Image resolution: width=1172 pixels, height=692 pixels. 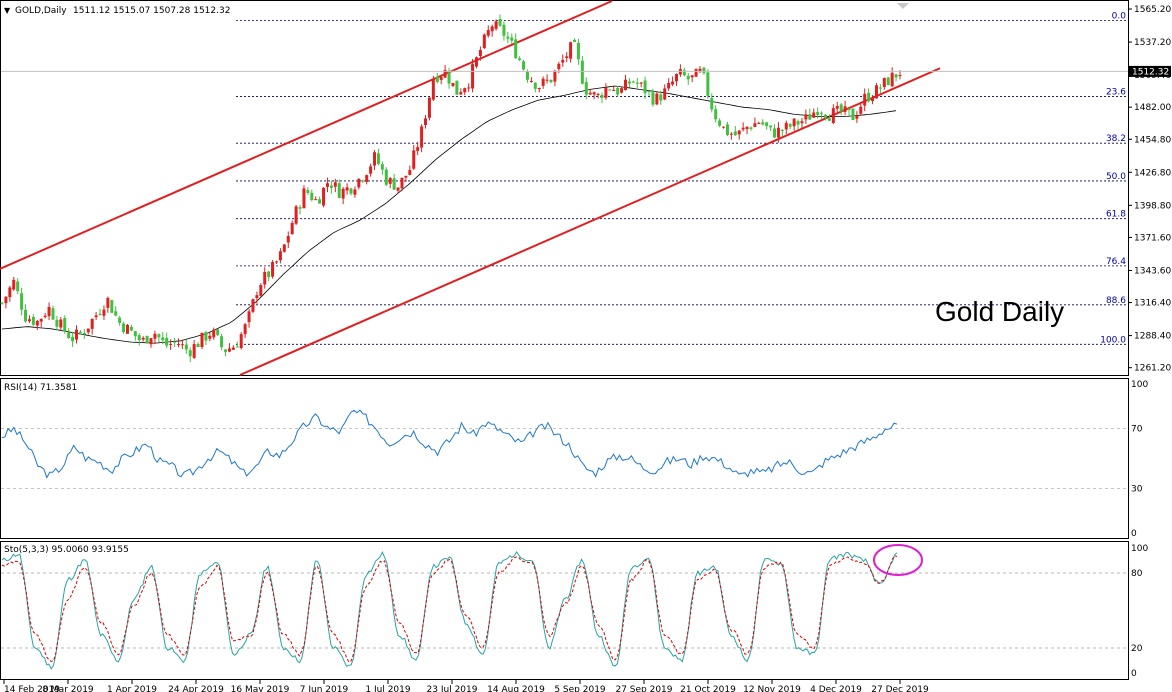 What do you see at coordinates (7, 10) in the screenshot?
I see `menu-arrow-icon: ▼` at bounding box center [7, 10].